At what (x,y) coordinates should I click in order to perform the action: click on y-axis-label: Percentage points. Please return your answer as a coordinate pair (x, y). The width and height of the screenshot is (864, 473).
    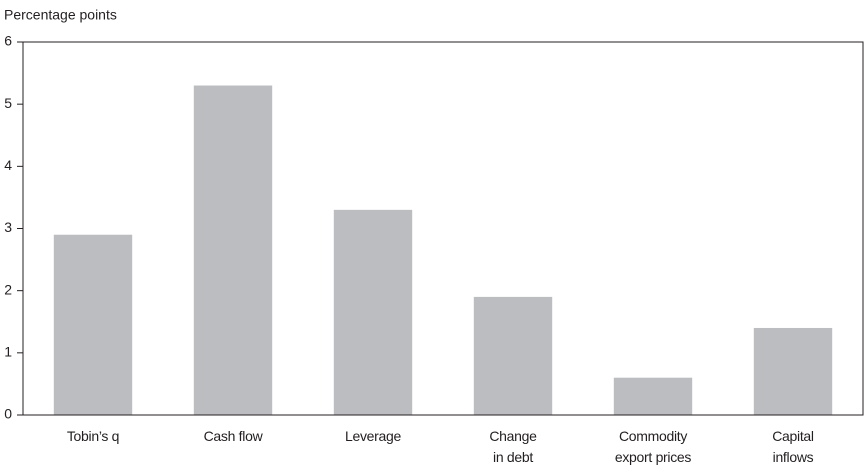
    Looking at the image, I should click on (60, 15).